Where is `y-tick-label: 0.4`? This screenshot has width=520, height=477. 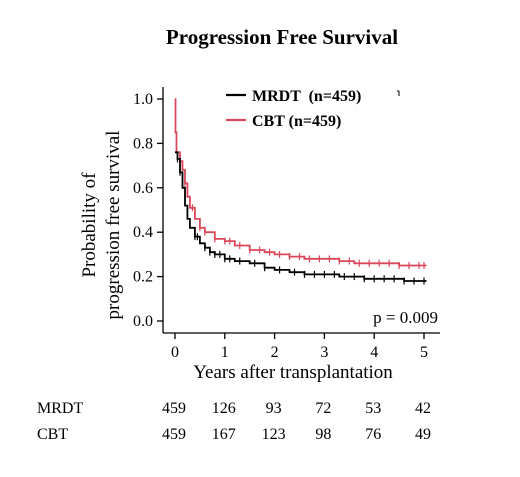 y-tick-label: 0.4 is located at coordinates (143, 232).